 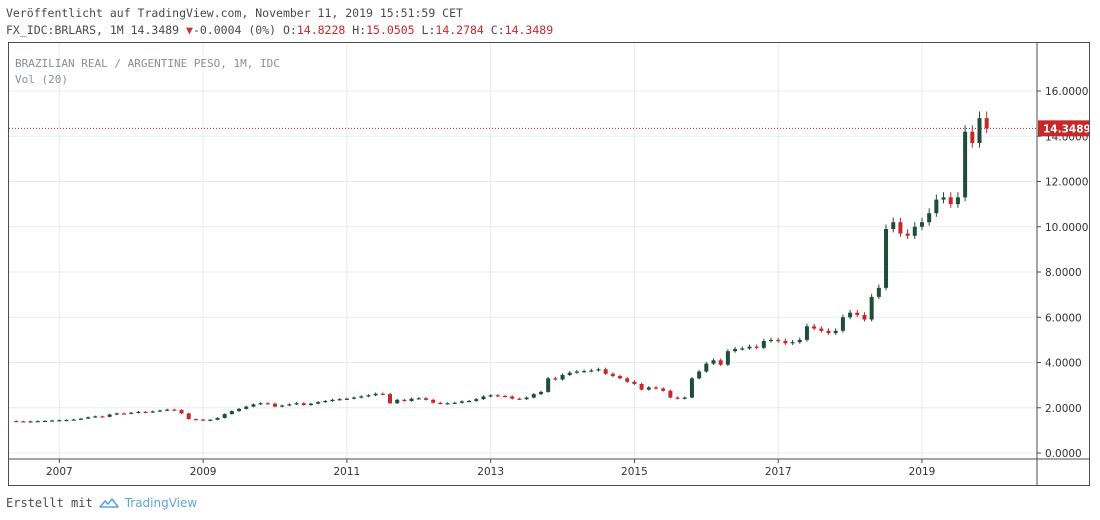 What do you see at coordinates (497, 30) in the screenshot?
I see `close-label: C:` at bounding box center [497, 30].